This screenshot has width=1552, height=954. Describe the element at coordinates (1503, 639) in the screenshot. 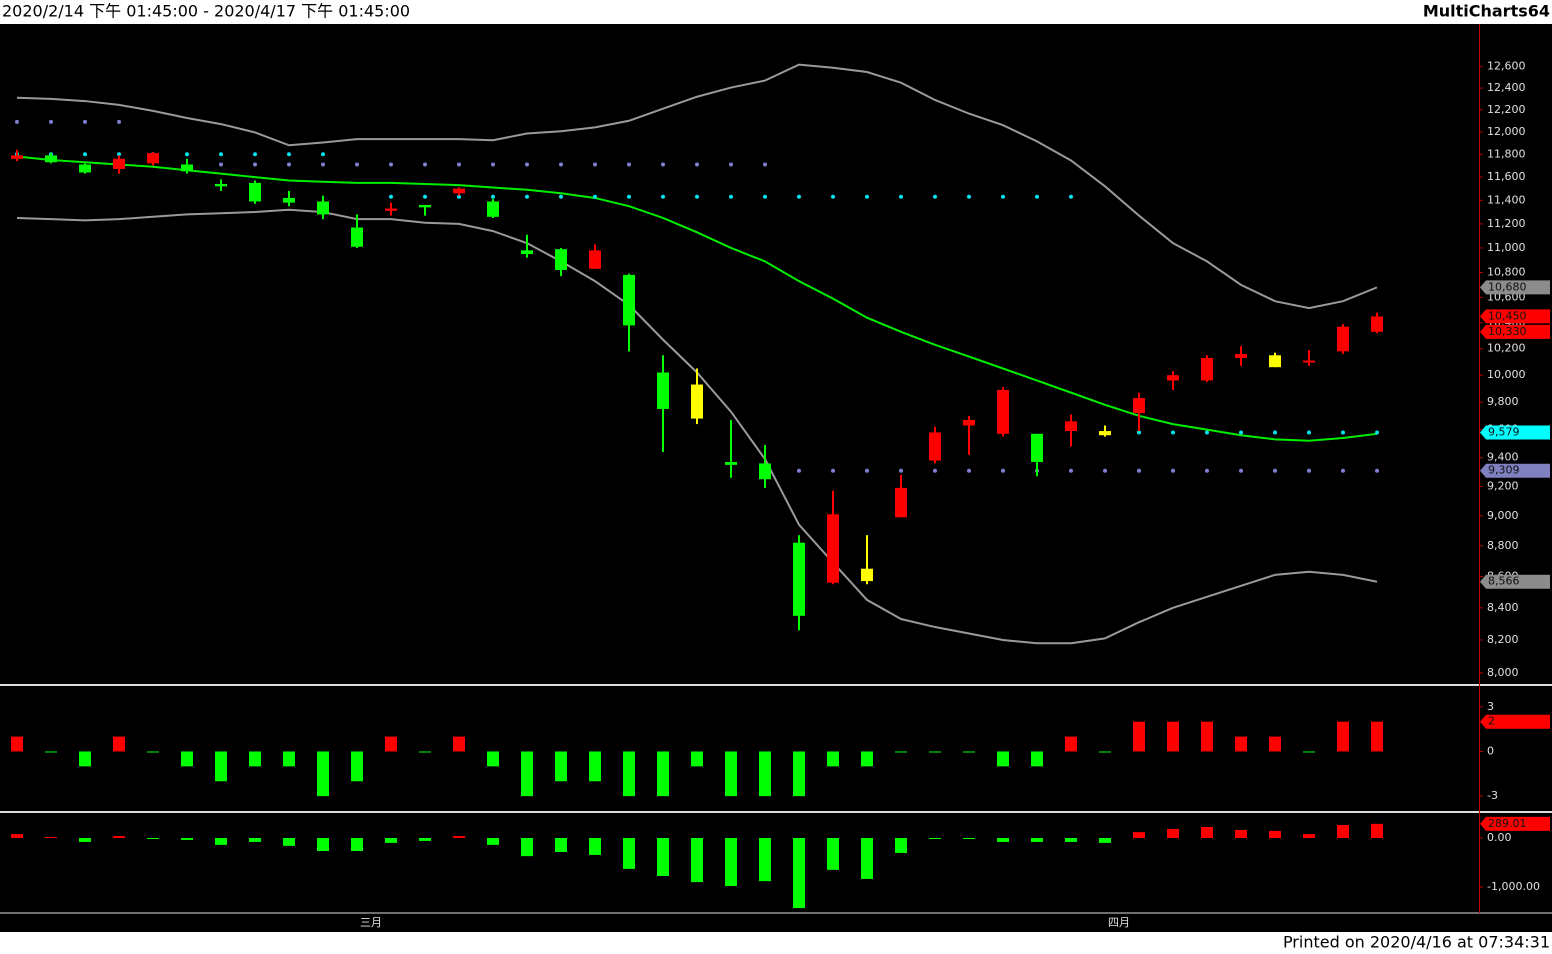

I see `y-tick-label: 8,200` at that location.